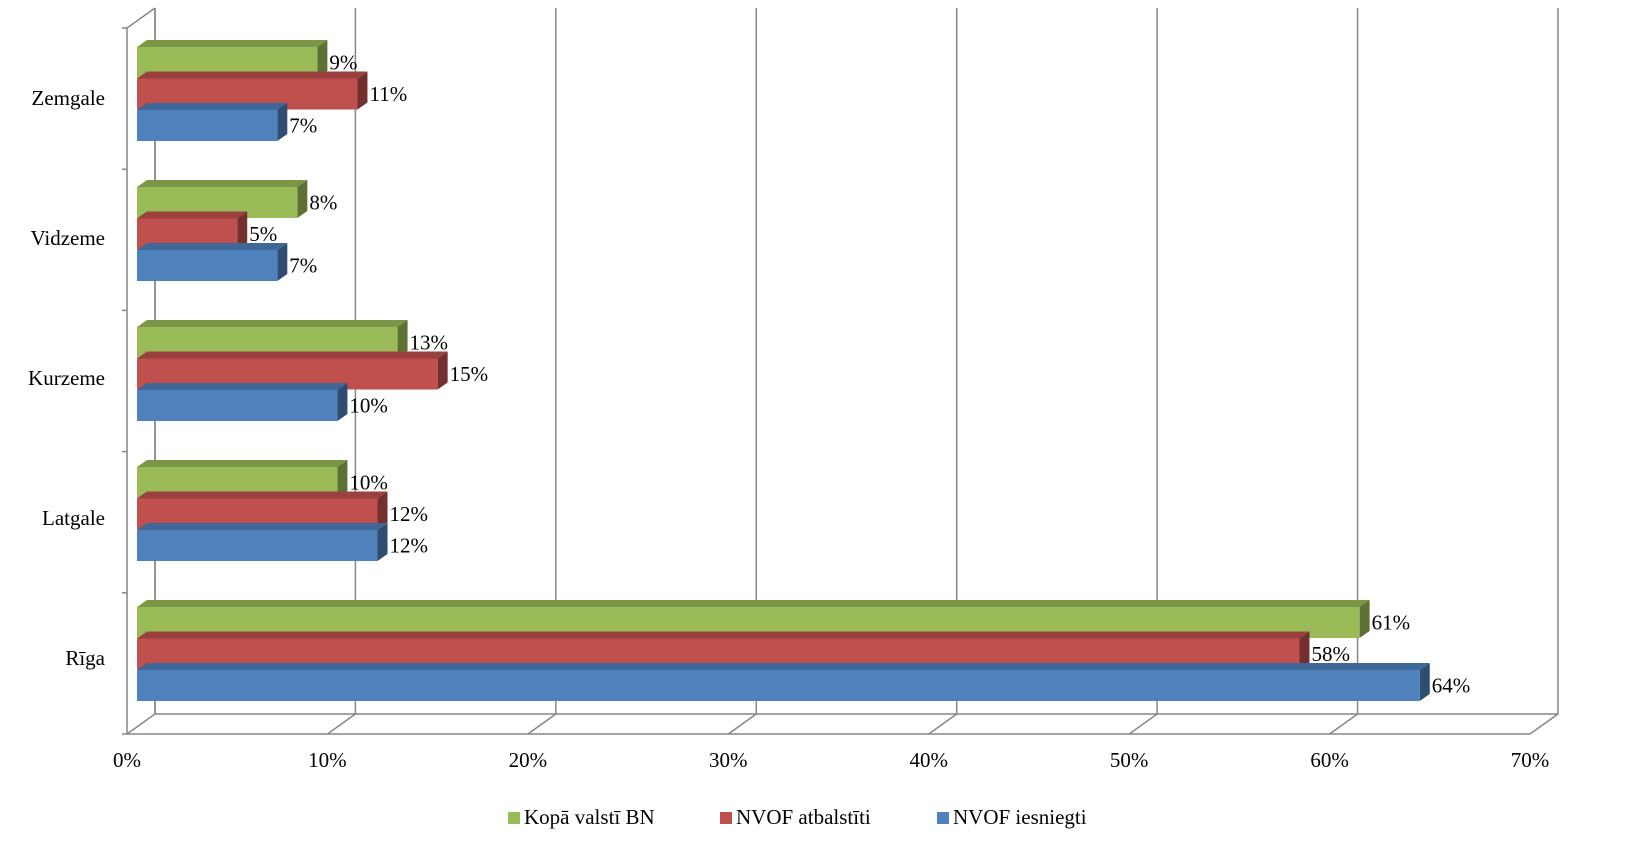 The image size is (1628, 866). Describe the element at coordinates (323, 202) in the screenshot. I see `data-label: 8%` at that location.